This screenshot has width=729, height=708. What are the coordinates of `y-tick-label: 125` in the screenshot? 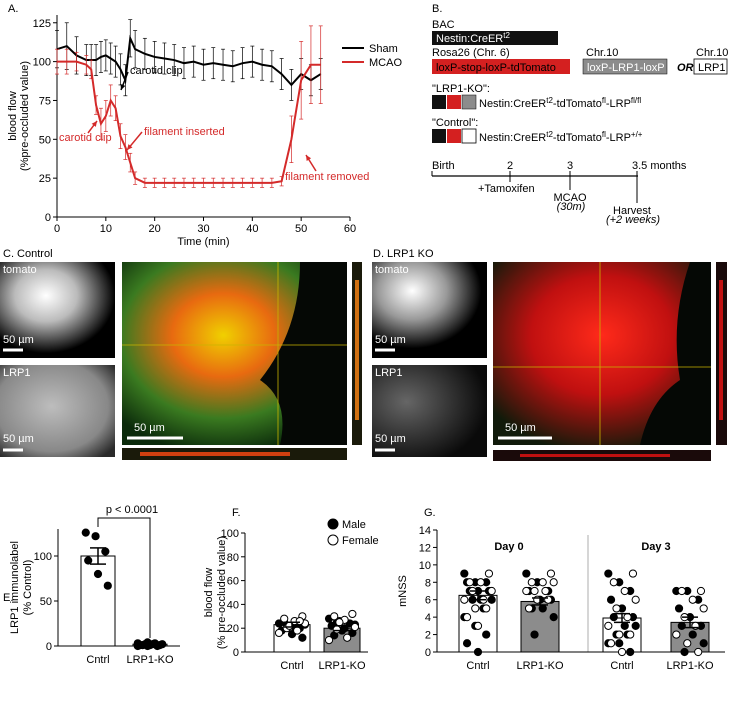 It's located at (42, 24).